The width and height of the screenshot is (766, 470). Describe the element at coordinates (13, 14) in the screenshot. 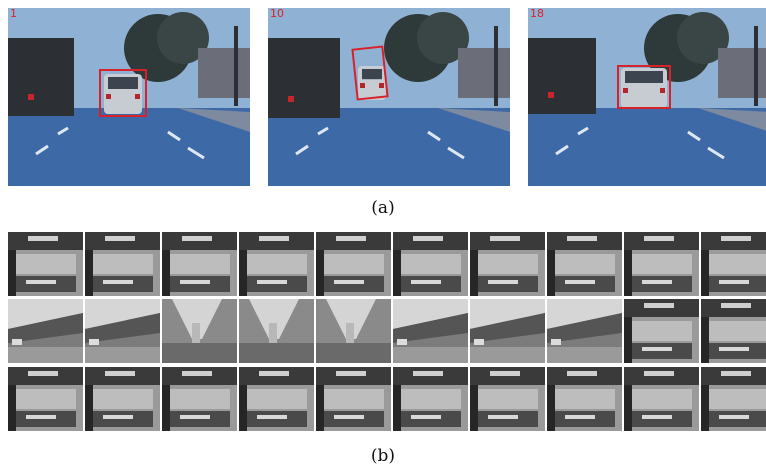

I see `frame-number: 1` at that location.